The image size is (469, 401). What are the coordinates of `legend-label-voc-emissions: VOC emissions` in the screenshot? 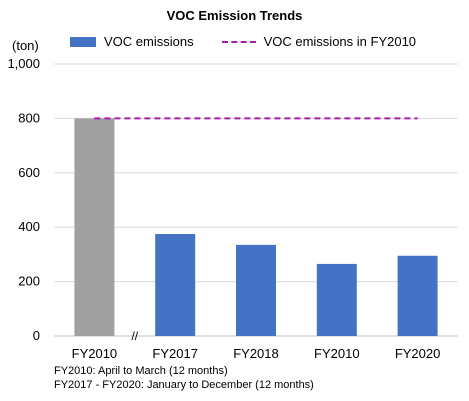 It's located at (149, 41).